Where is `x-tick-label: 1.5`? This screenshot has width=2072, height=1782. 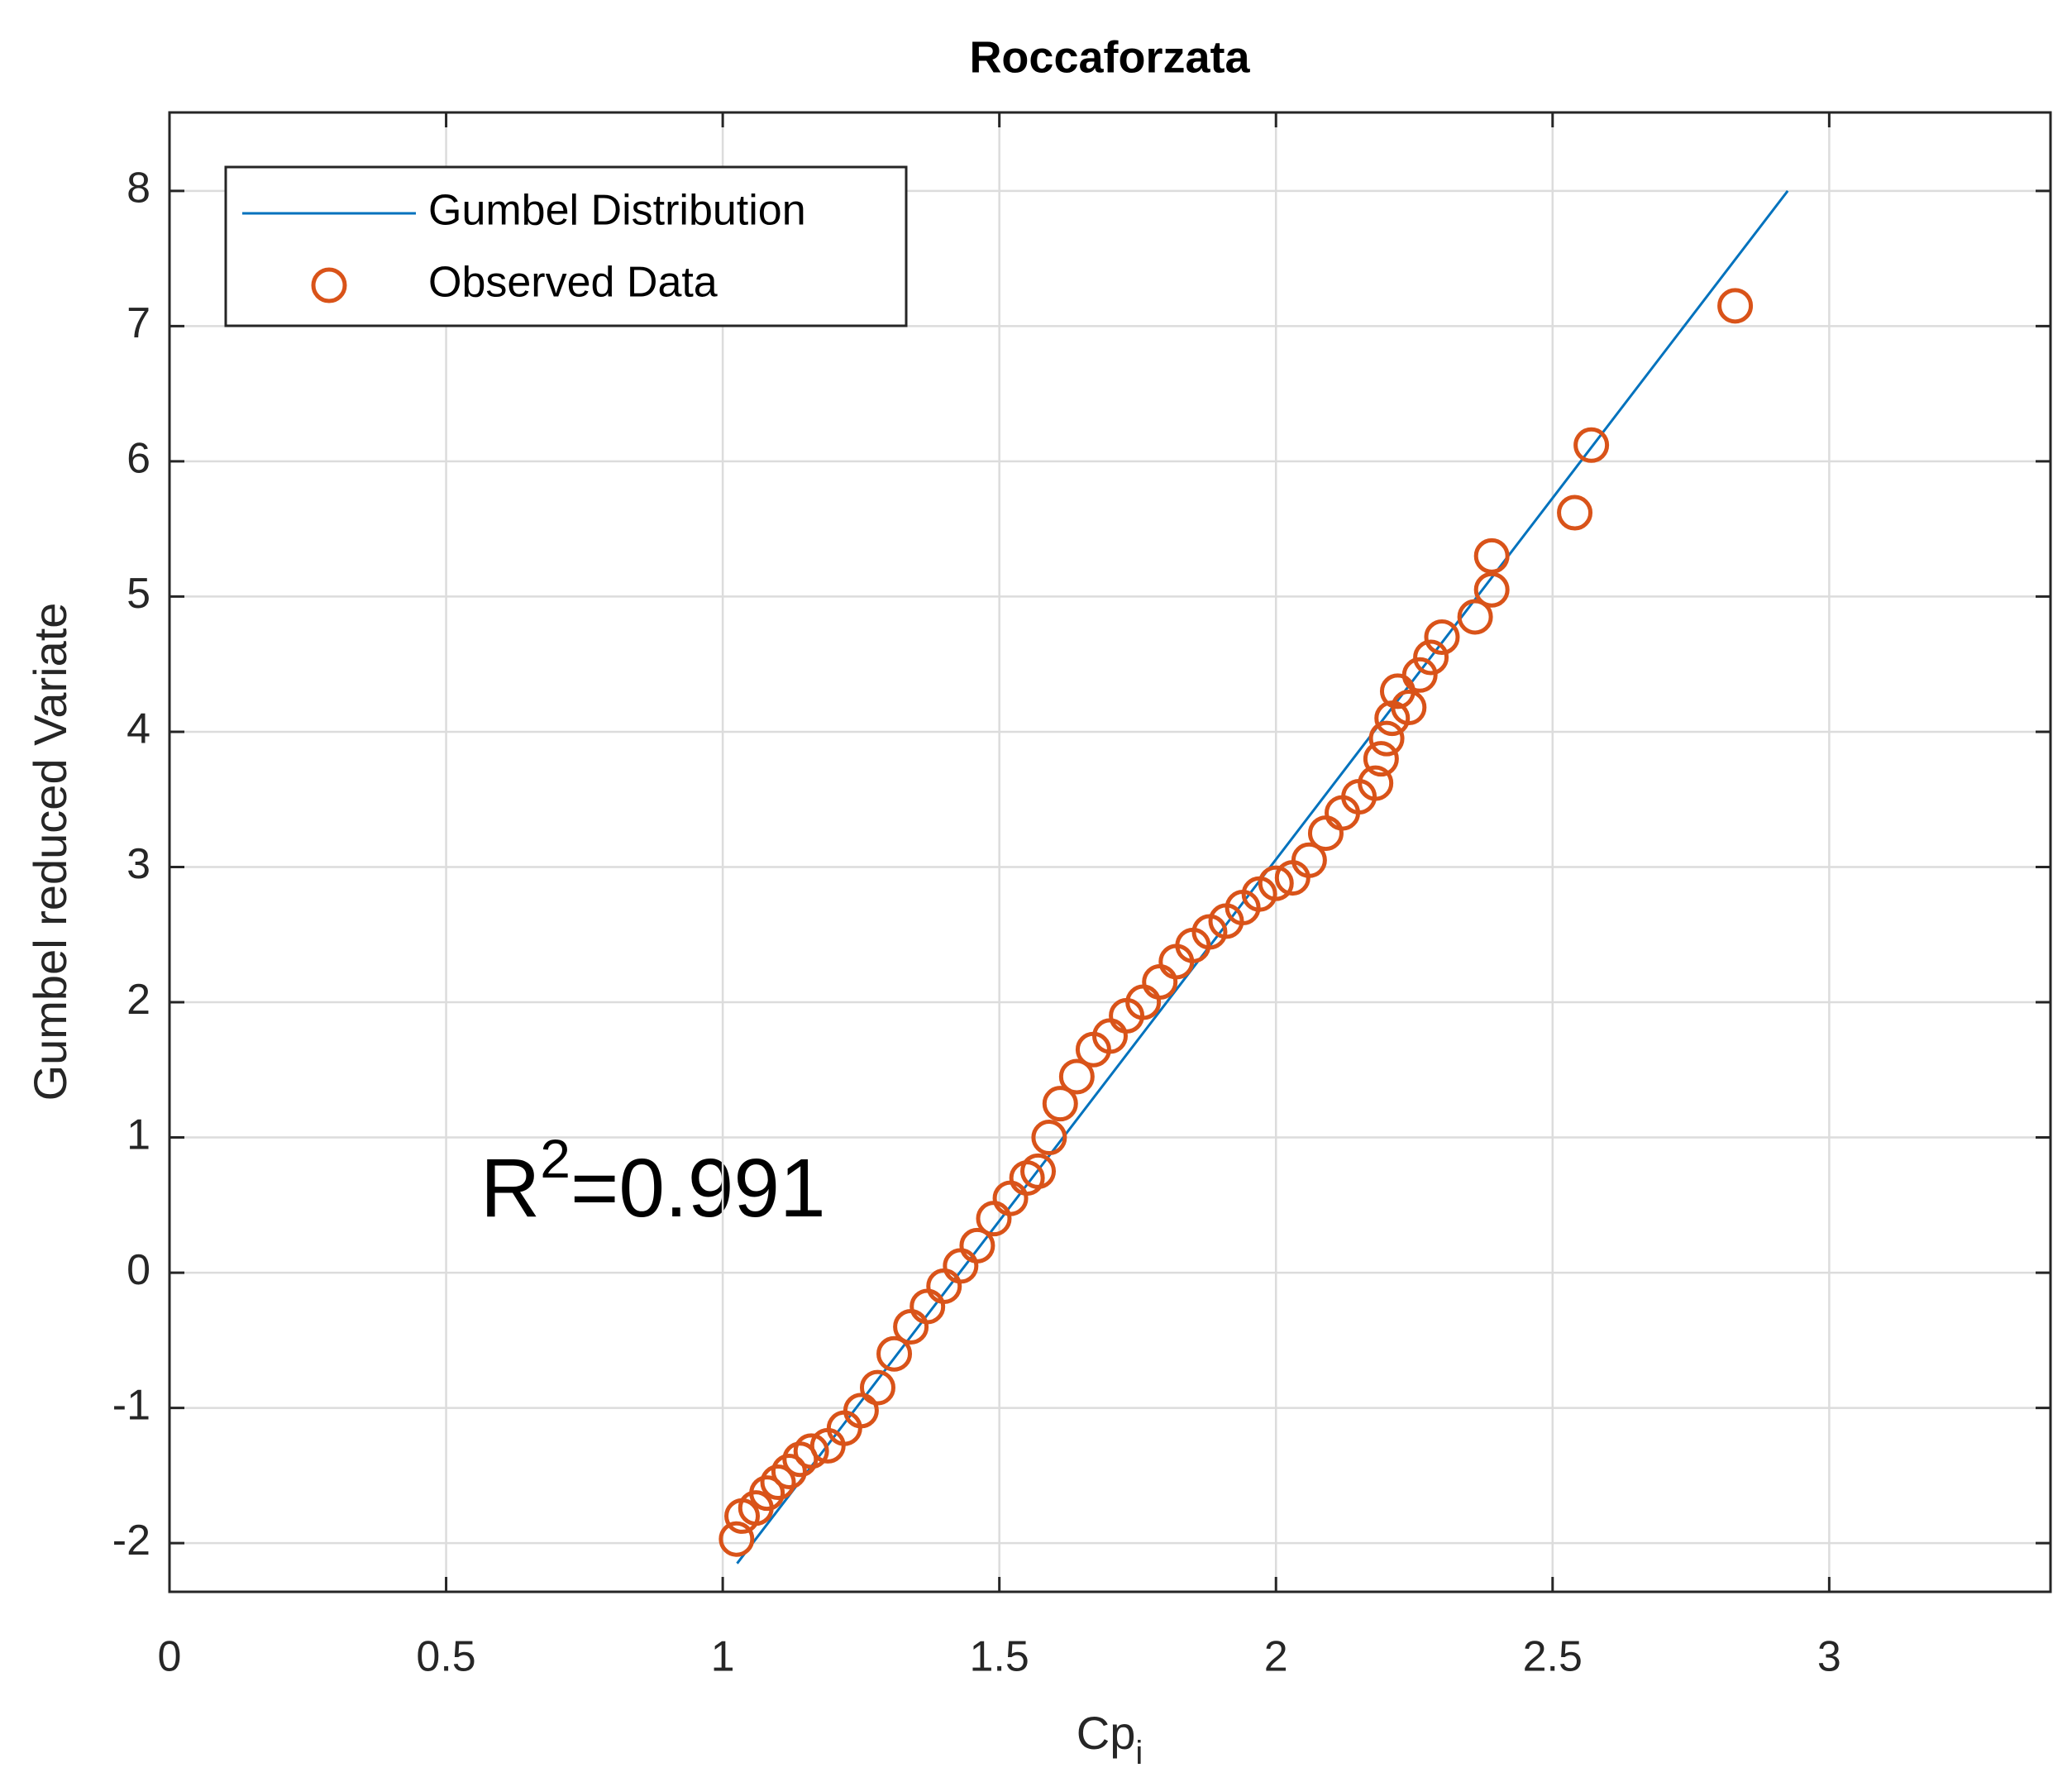
x-tick-label: 1.5 is located at coordinates (1000, 1657).